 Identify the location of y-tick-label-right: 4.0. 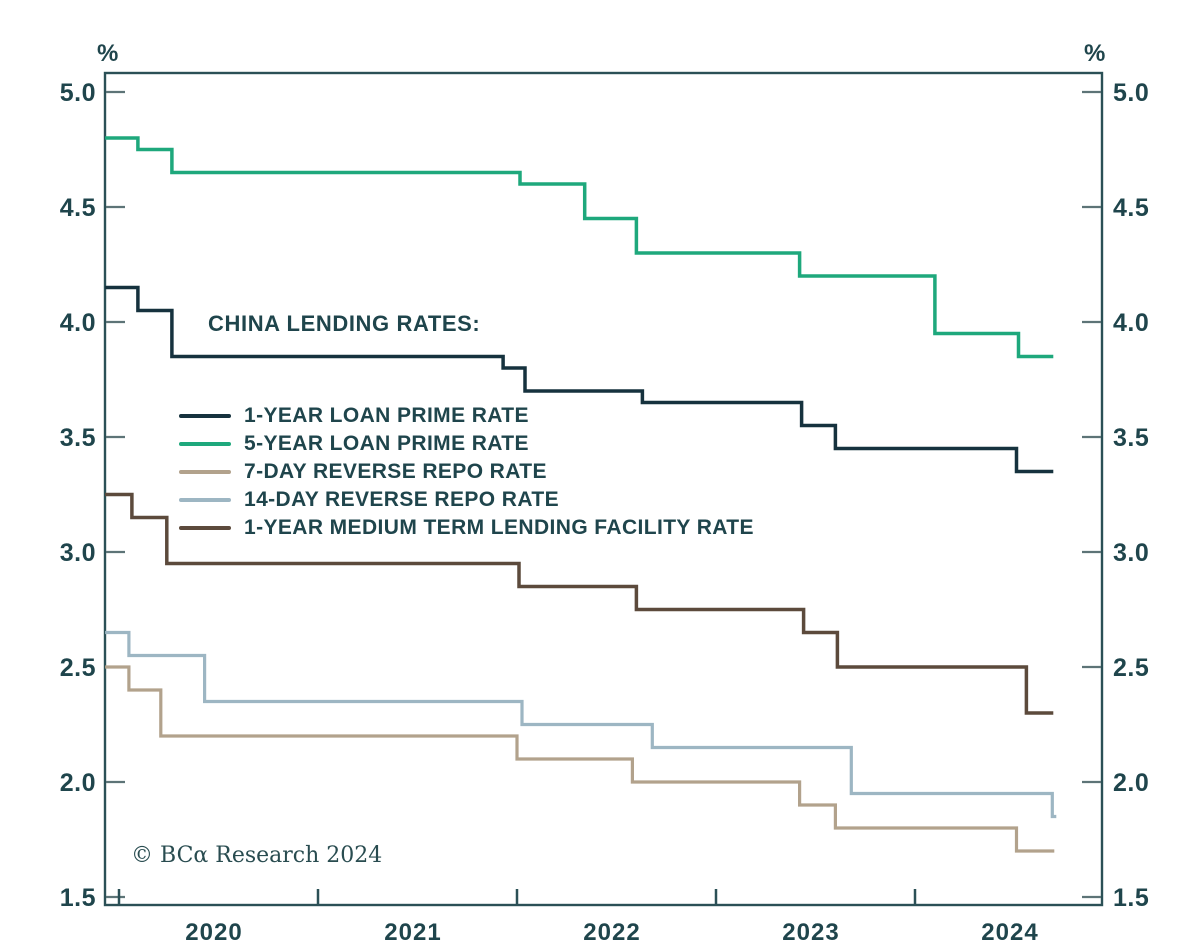
(1131, 323).